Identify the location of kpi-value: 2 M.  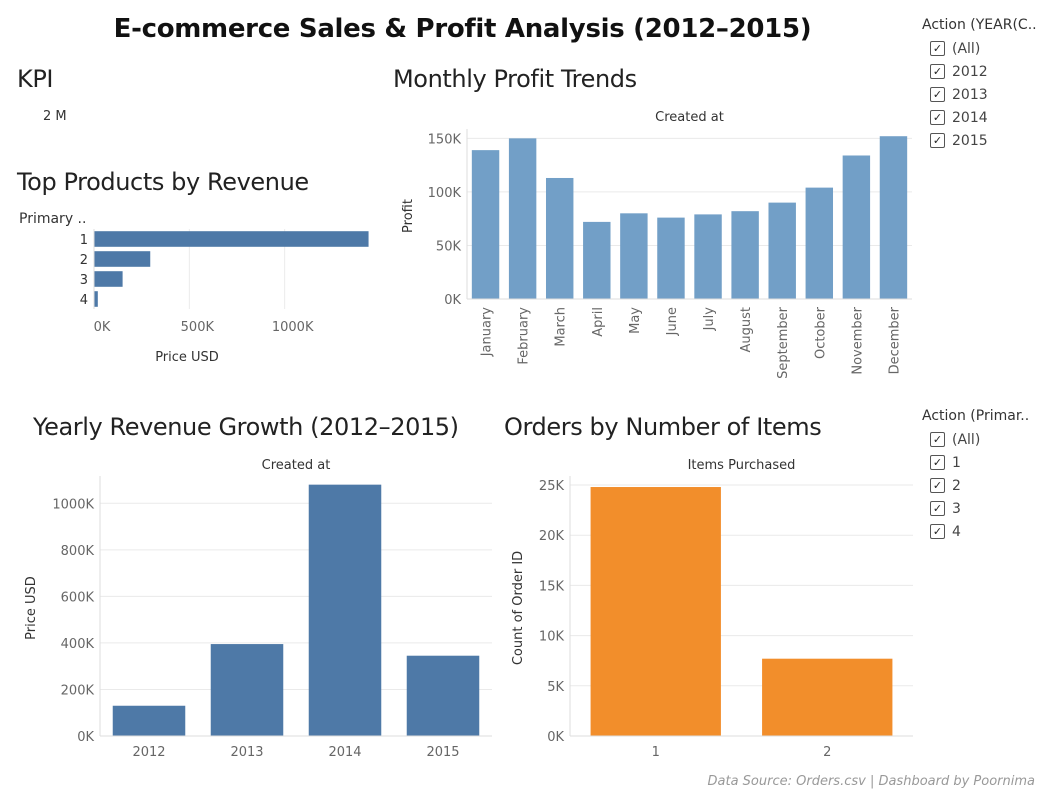
(55, 116).